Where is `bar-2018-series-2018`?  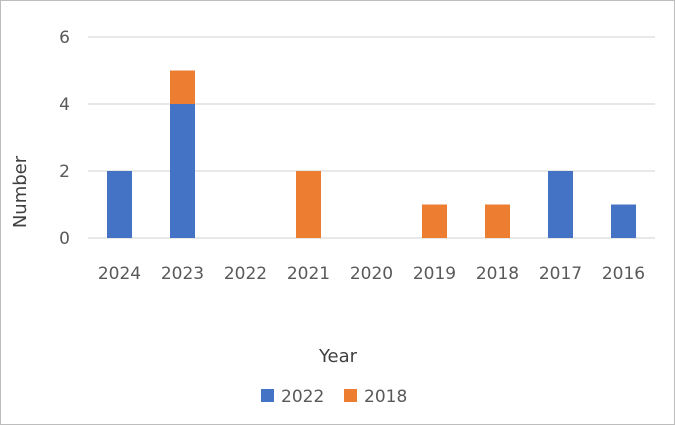 bar-2018-series-2018 is located at coordinates (497, 221).